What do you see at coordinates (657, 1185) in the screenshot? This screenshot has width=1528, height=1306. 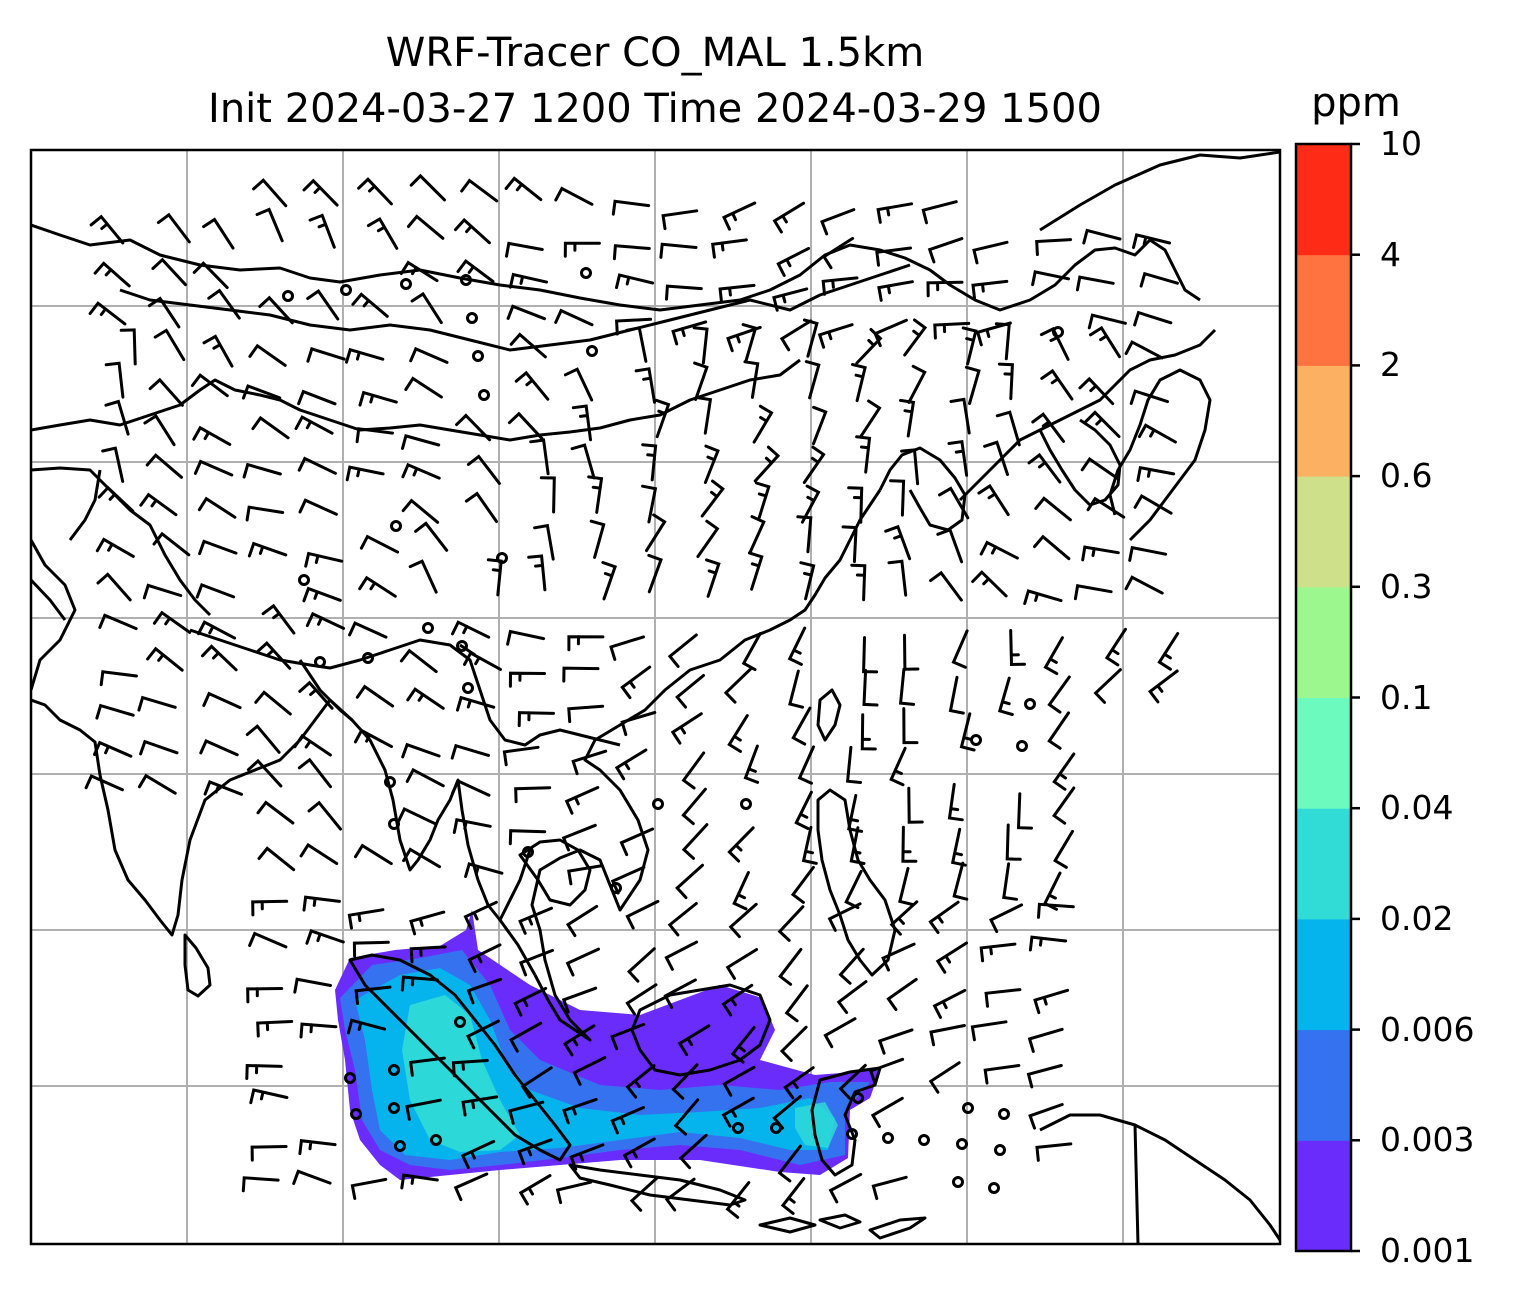 I see `coastline-java` at bounding box center [657, 1185].